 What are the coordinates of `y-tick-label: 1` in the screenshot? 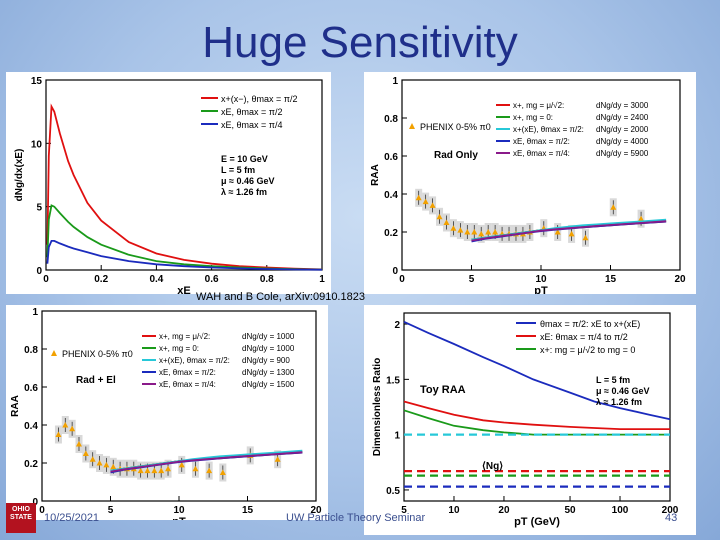 It's located at (397, 436).